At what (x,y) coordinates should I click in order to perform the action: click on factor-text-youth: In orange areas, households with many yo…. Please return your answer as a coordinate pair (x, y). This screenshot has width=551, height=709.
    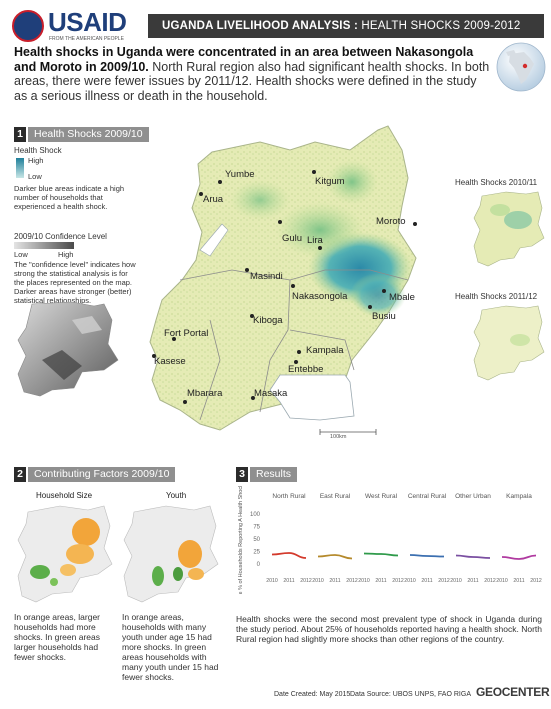
    Looking at the image, I should click on (170, 647).